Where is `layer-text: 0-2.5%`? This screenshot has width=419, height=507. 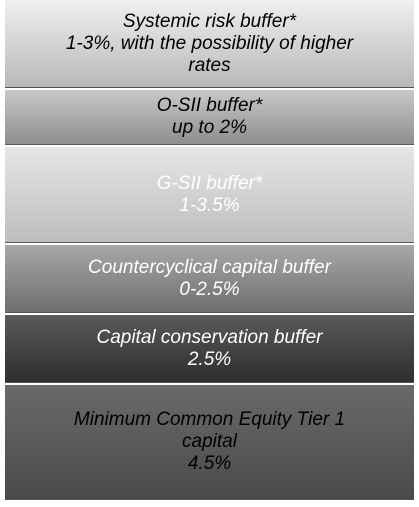
layer-text: 0-2.5% is located at coordinates (209, 289).